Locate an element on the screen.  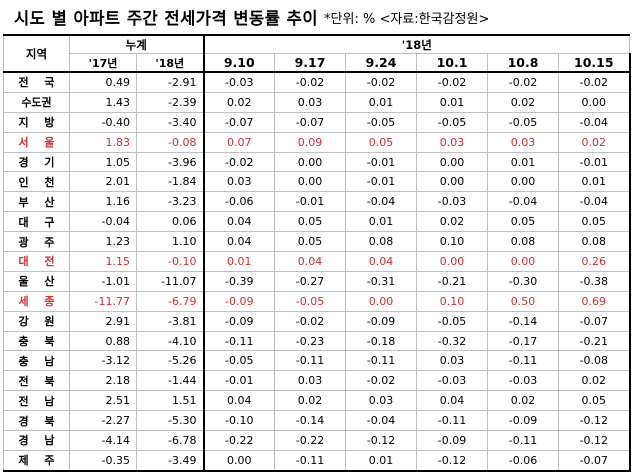
region-cell: 서 울 is located at coordinates (36, 142).